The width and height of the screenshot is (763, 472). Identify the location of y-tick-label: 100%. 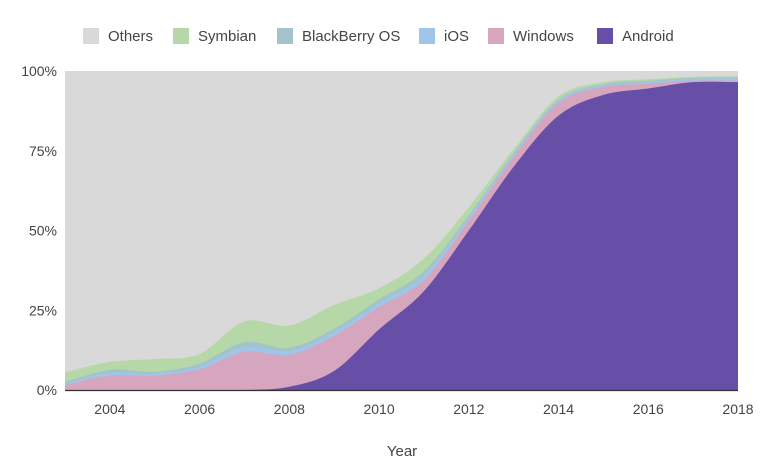
(39, 71).